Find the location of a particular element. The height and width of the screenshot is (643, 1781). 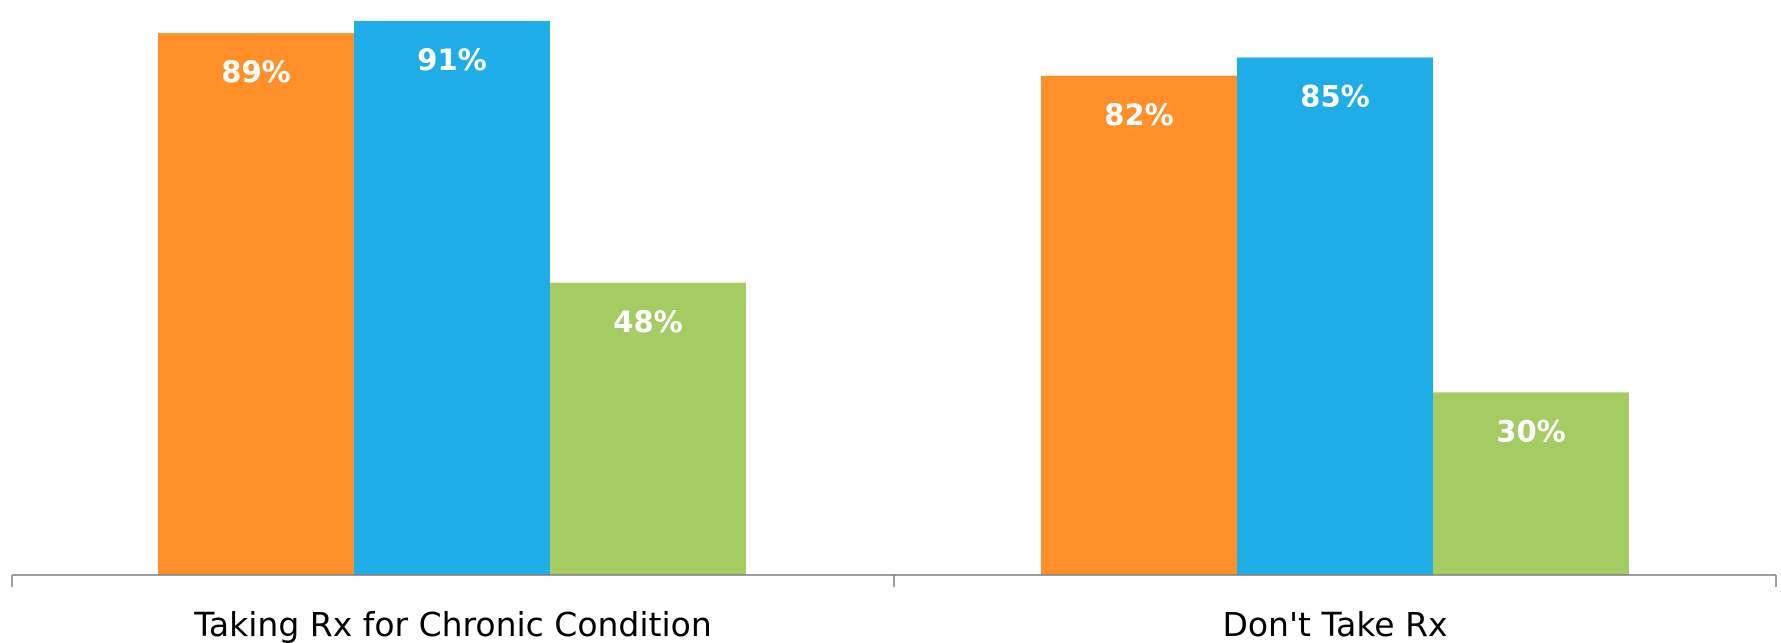

category-label: Don't Take Rx is located at coordinates (1334, 624).